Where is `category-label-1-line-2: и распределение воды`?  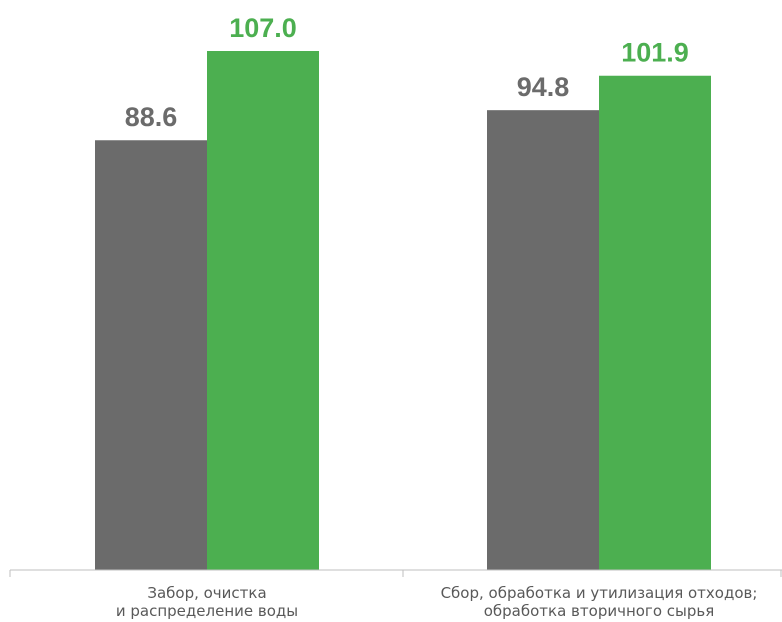
category-label-1-line-2: и распределение воды is located at coordinates (207, 611).